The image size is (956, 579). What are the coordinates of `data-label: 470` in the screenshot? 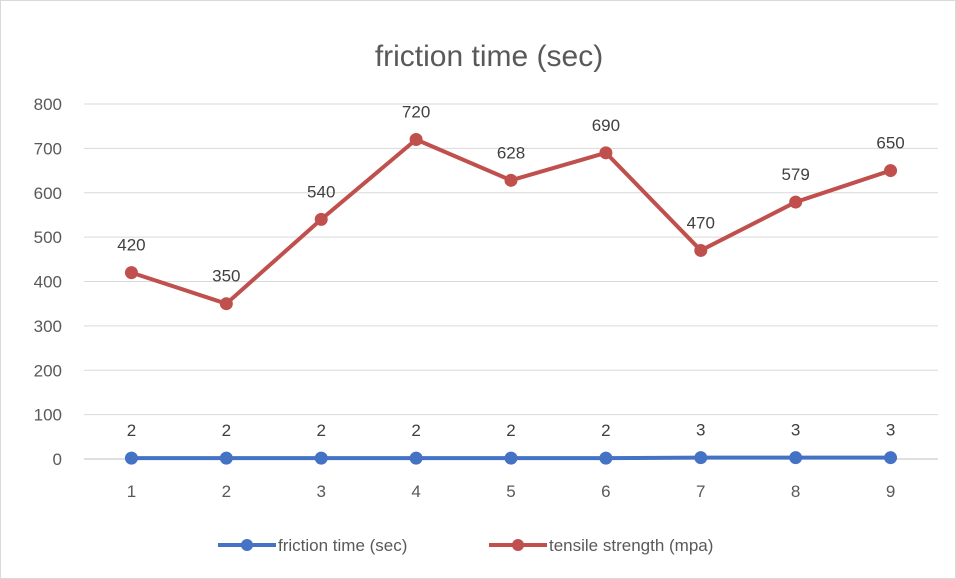 It's located at (701, 222).